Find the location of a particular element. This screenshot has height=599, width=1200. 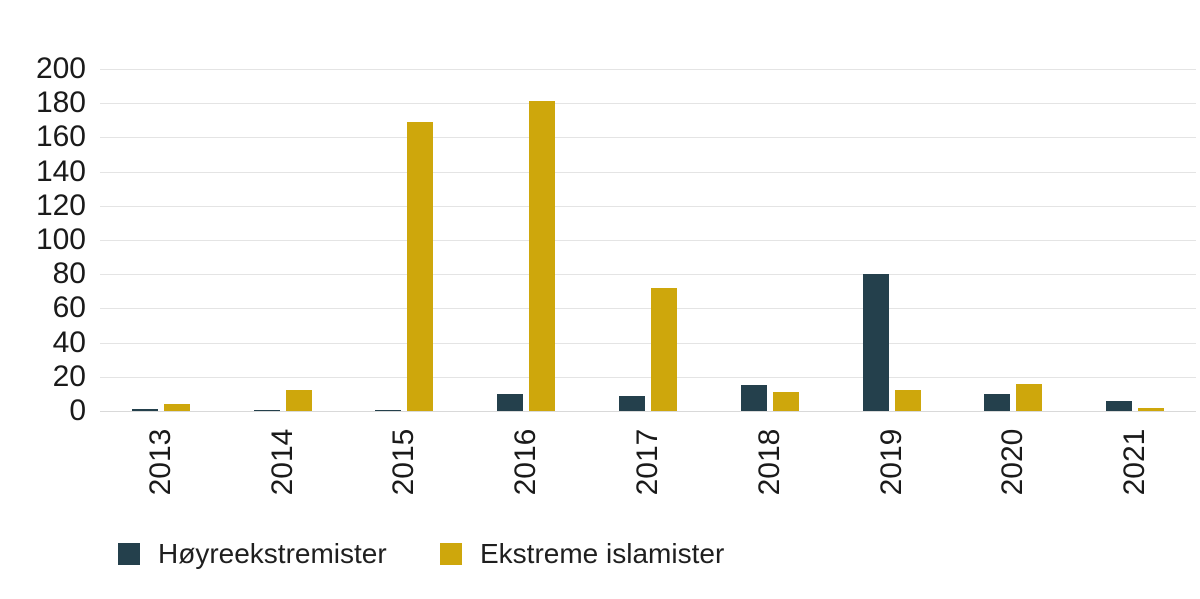

bar-hoyreekstremister-2018 is located at coordinates (753, 398).